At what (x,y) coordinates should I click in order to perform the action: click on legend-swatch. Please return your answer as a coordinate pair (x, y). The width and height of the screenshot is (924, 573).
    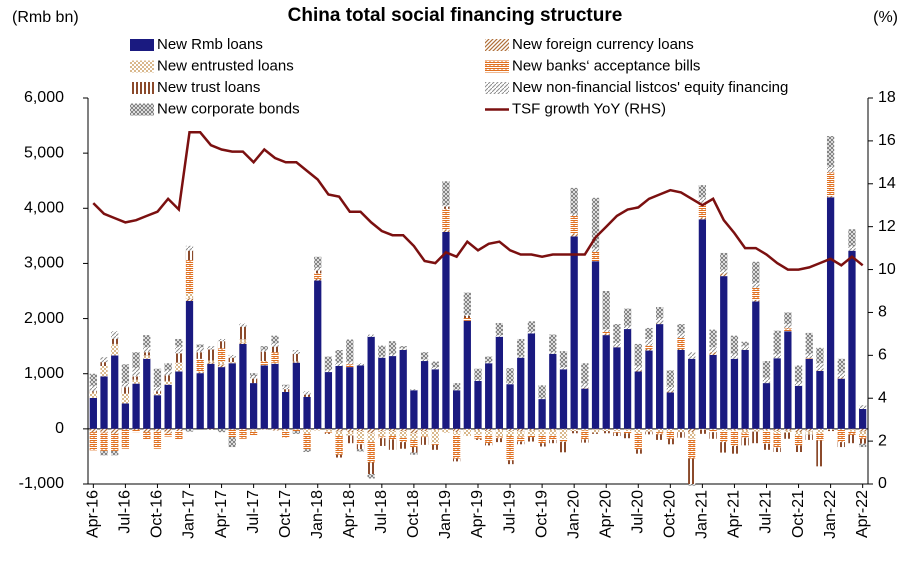
    Looking at the image, I should click on (142, 66).